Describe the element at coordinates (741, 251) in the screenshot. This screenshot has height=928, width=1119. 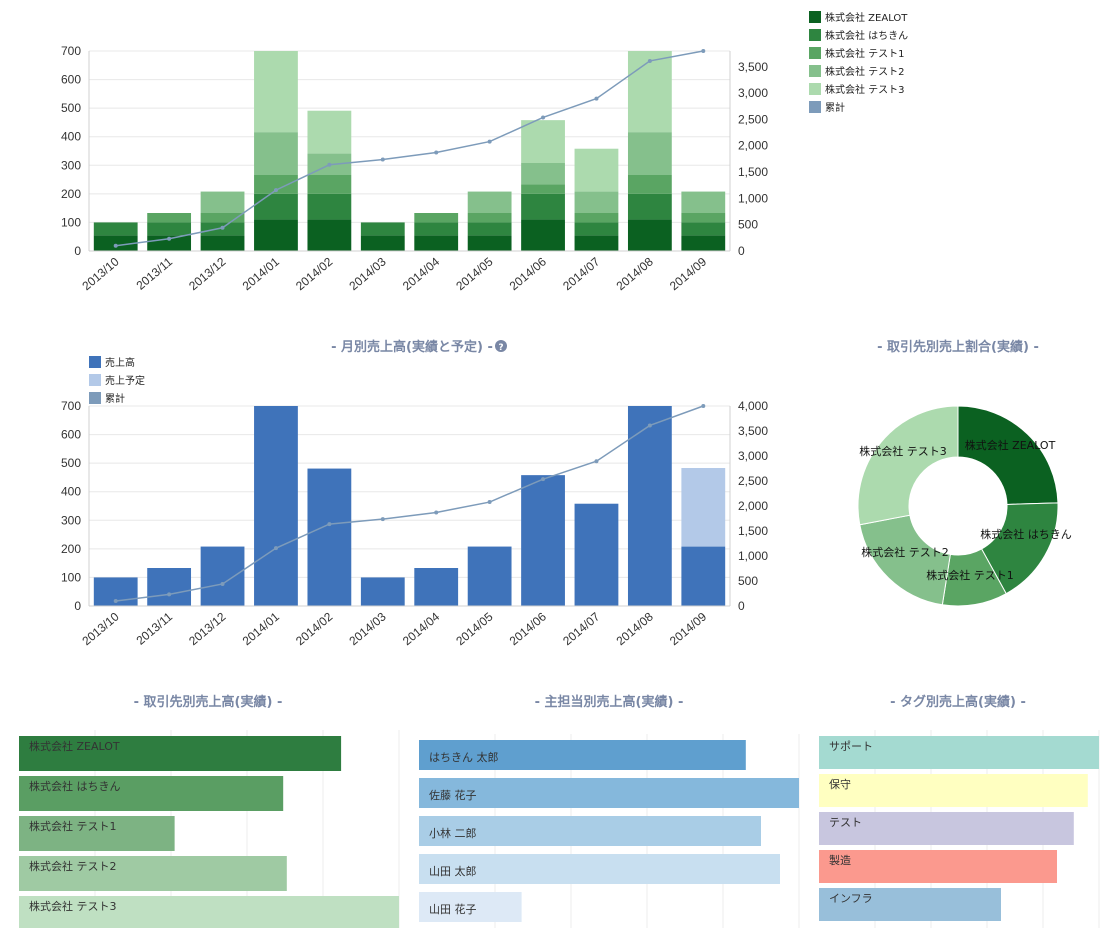
I see `y2-tick-label: 0` at that location.